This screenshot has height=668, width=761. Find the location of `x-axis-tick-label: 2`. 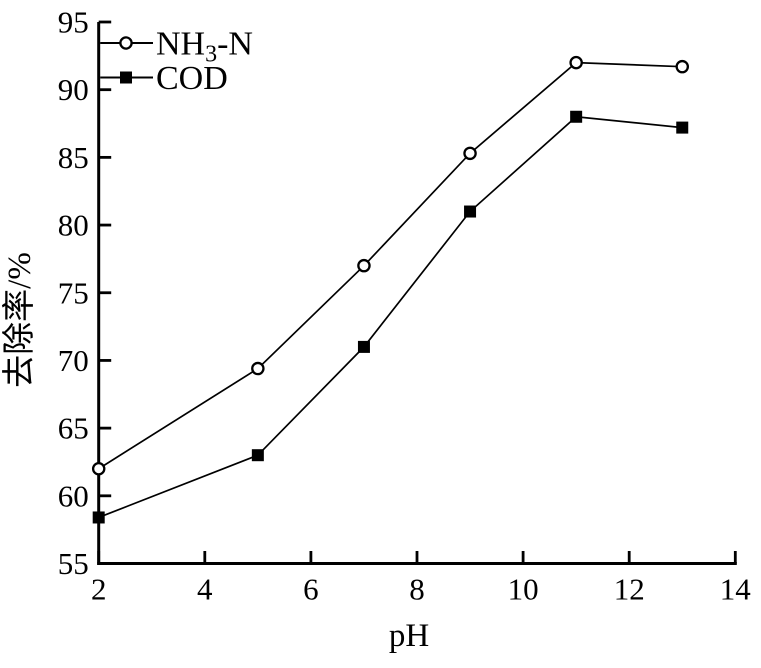

x-axis-tick-label: 2 is located at coordinates (99, 589).